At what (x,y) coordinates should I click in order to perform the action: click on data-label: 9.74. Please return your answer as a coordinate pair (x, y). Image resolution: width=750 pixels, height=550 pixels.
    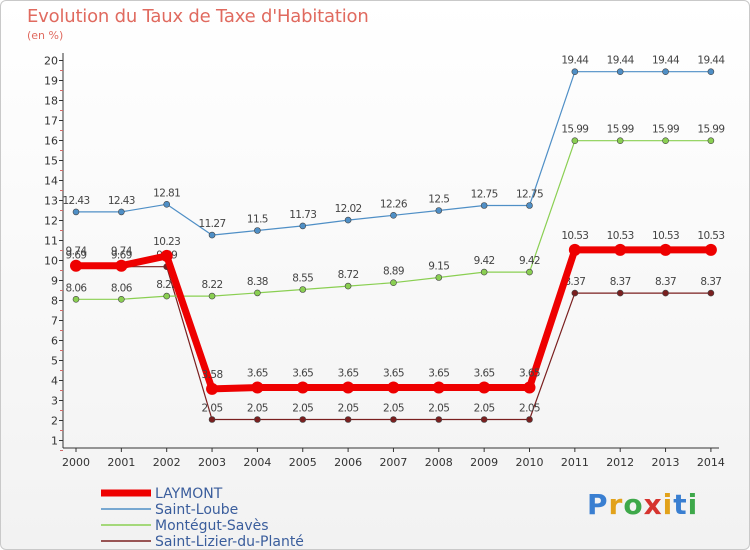
    Looking at the image, I should click on (122, 252).